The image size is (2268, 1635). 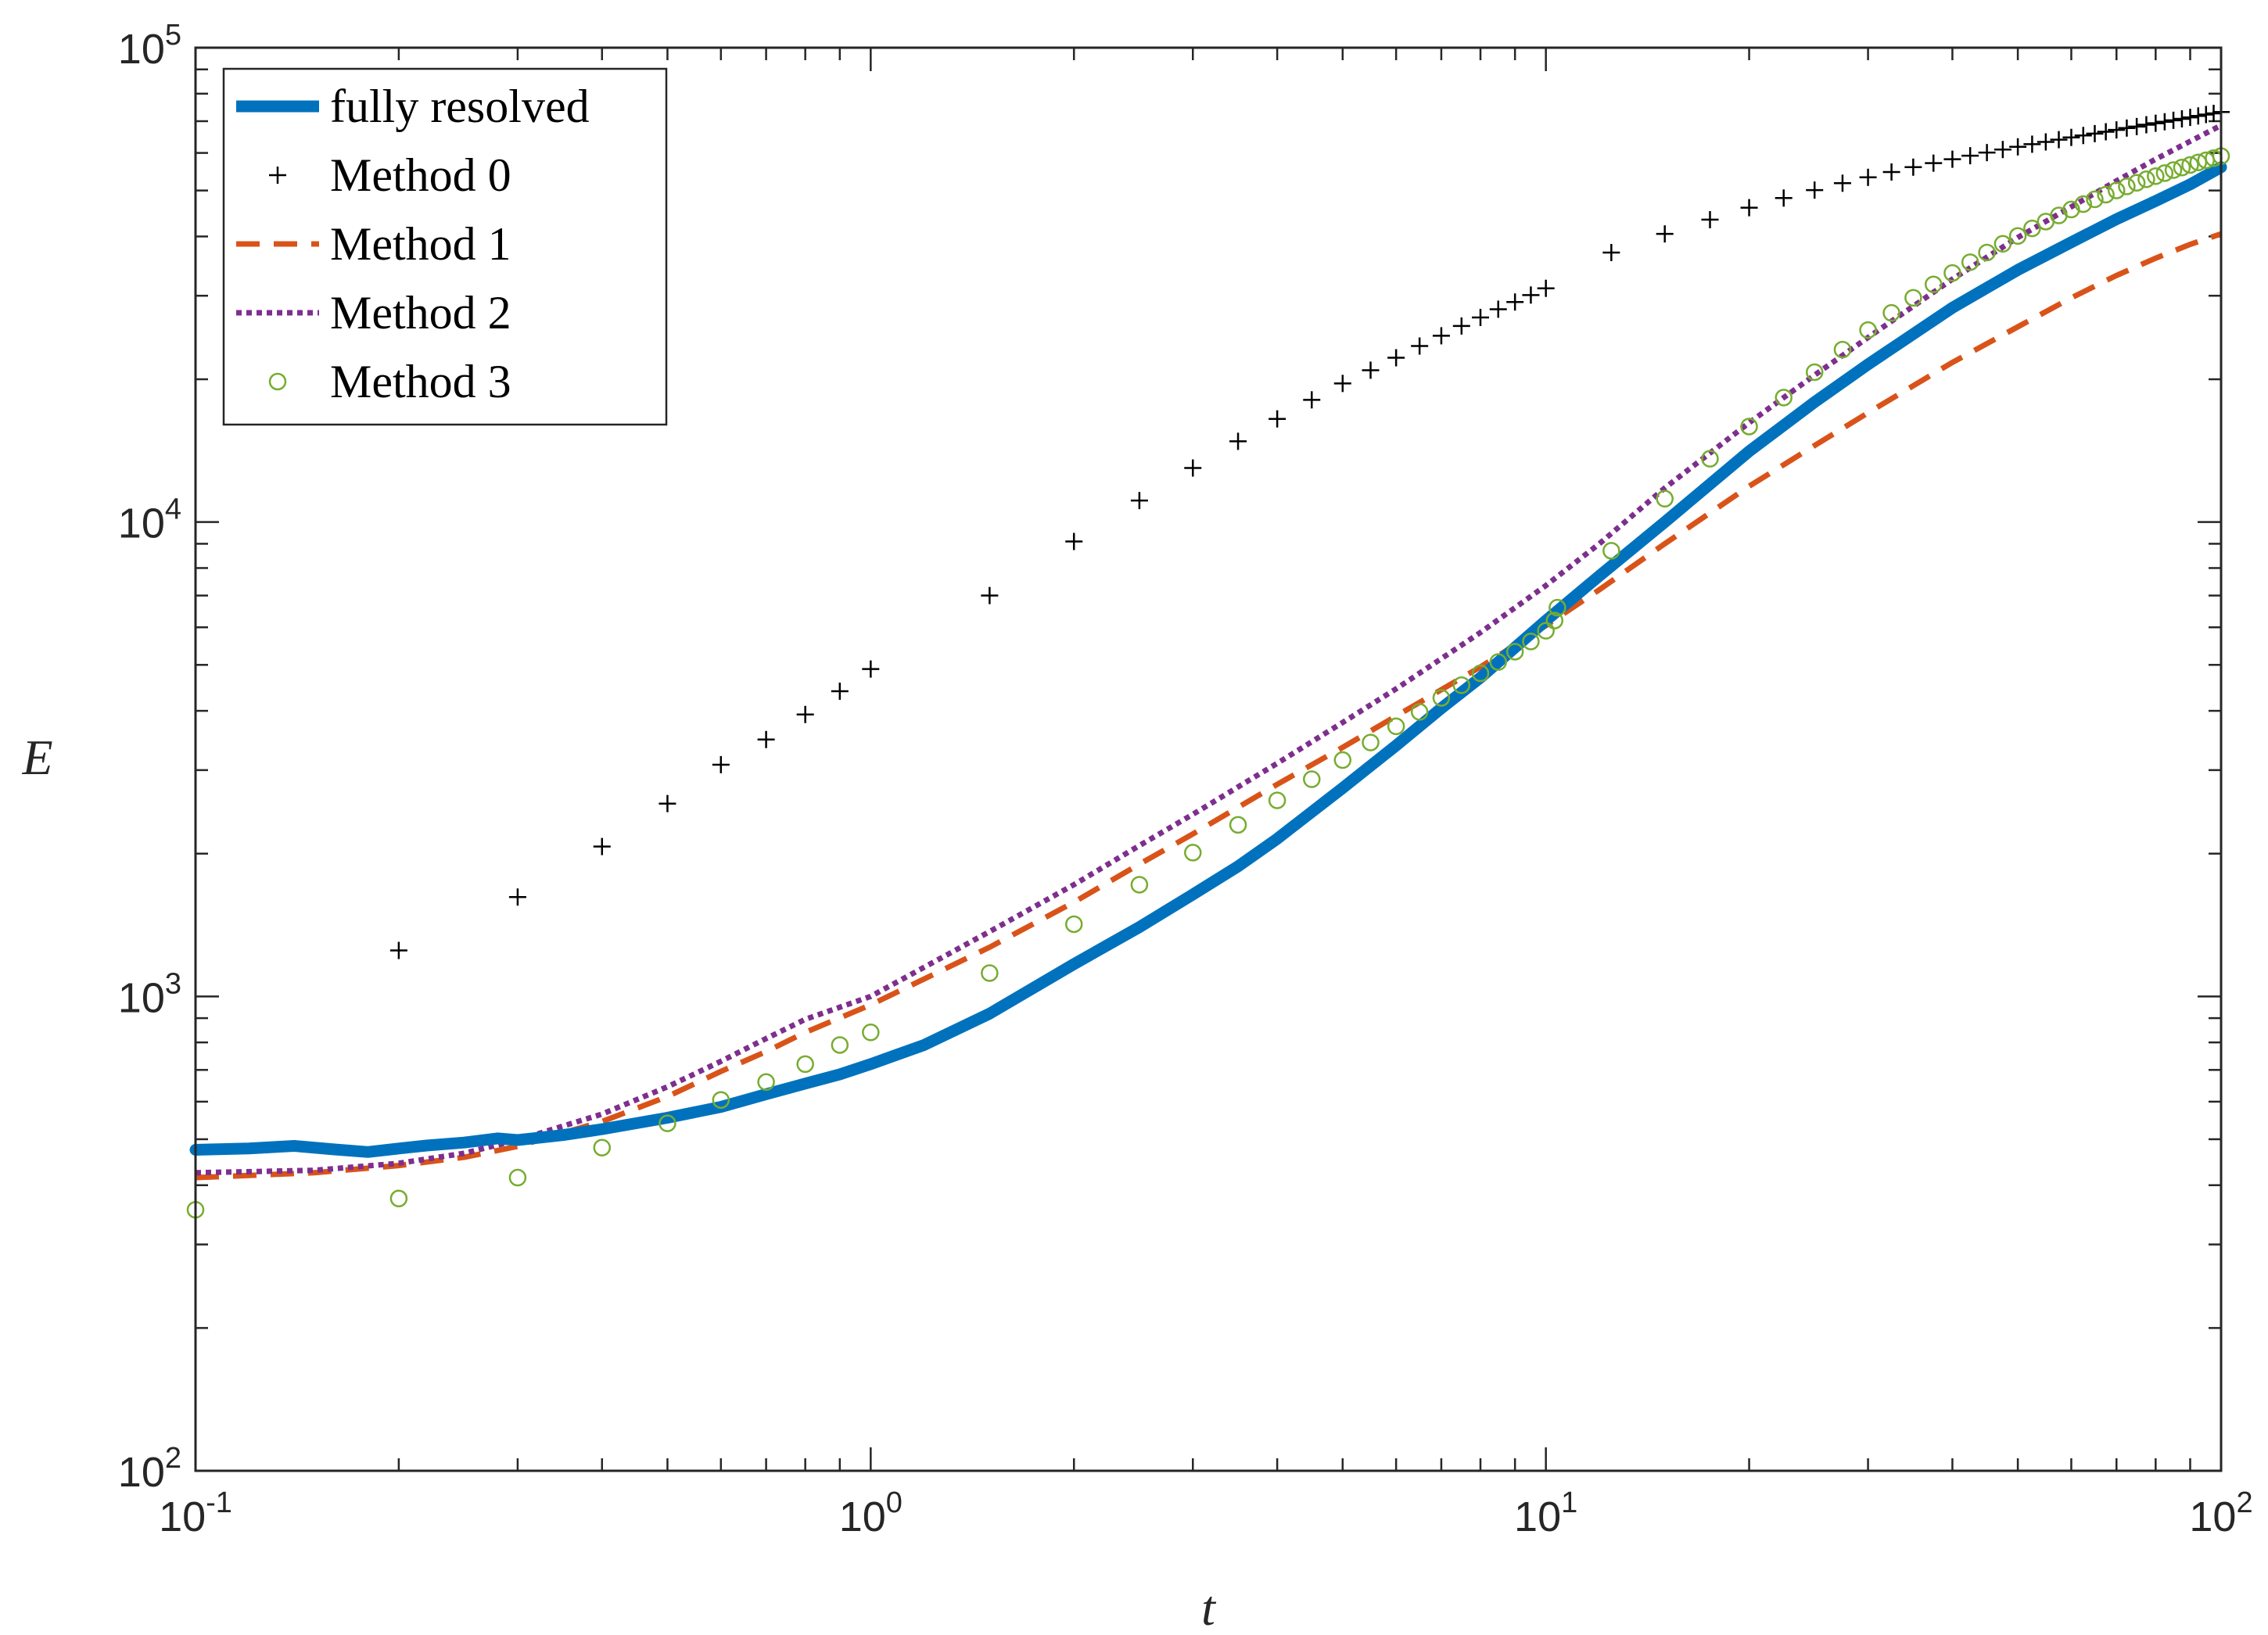 What do you see at coordinates (277, 382) in the screenshot?
I see `legend-swatch` at bounding box center [277, 382].